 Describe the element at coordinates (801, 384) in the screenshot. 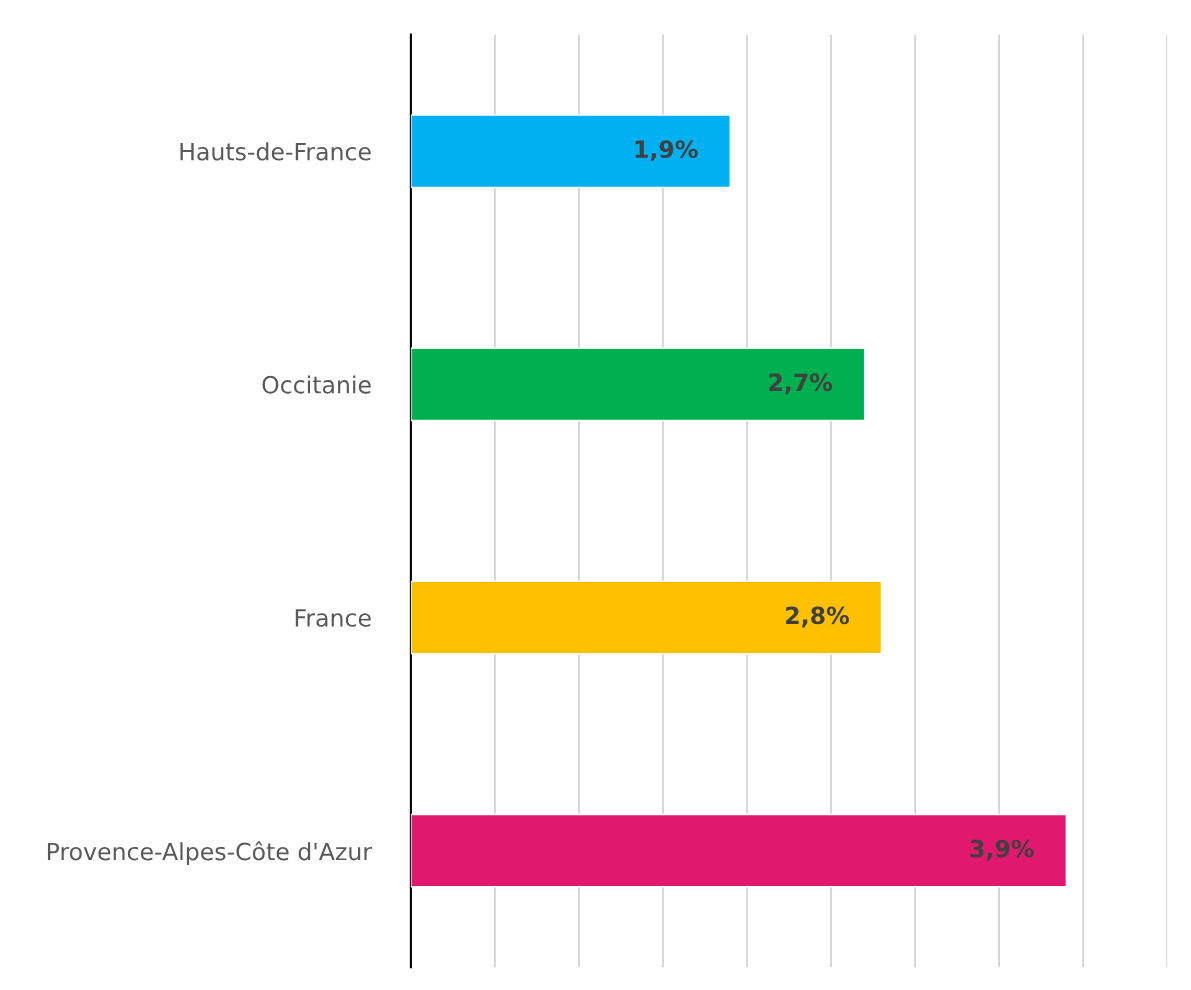

I see `data-label: 2,7%` at that location.